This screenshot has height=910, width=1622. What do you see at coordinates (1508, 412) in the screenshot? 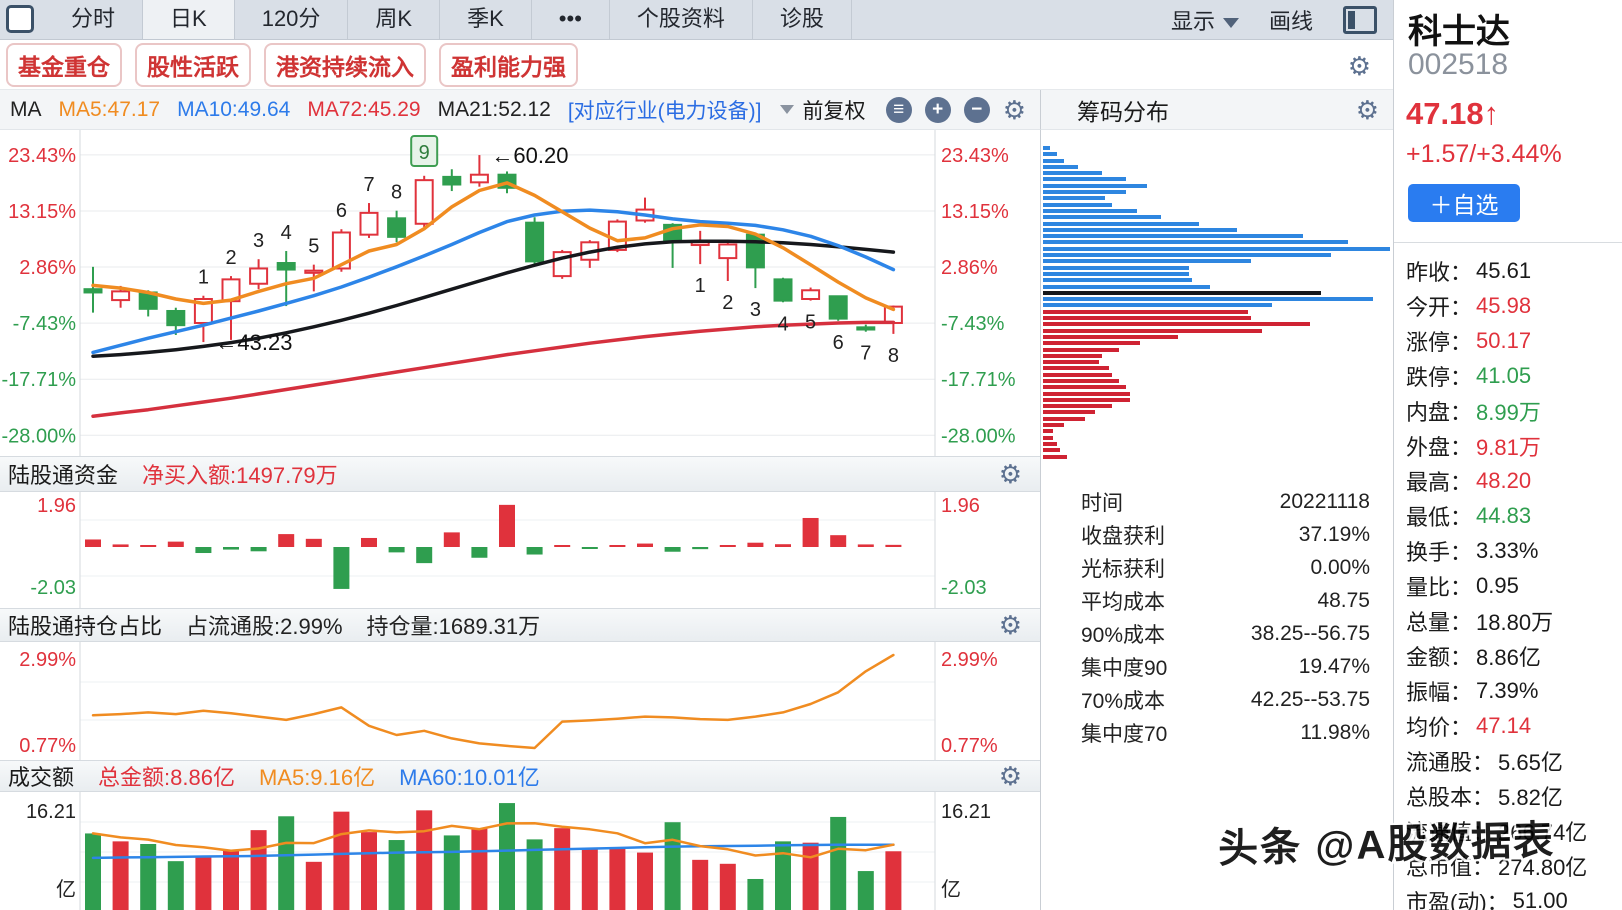
I see `stat-value: 8.99万` at bounding box center [1508, 412].